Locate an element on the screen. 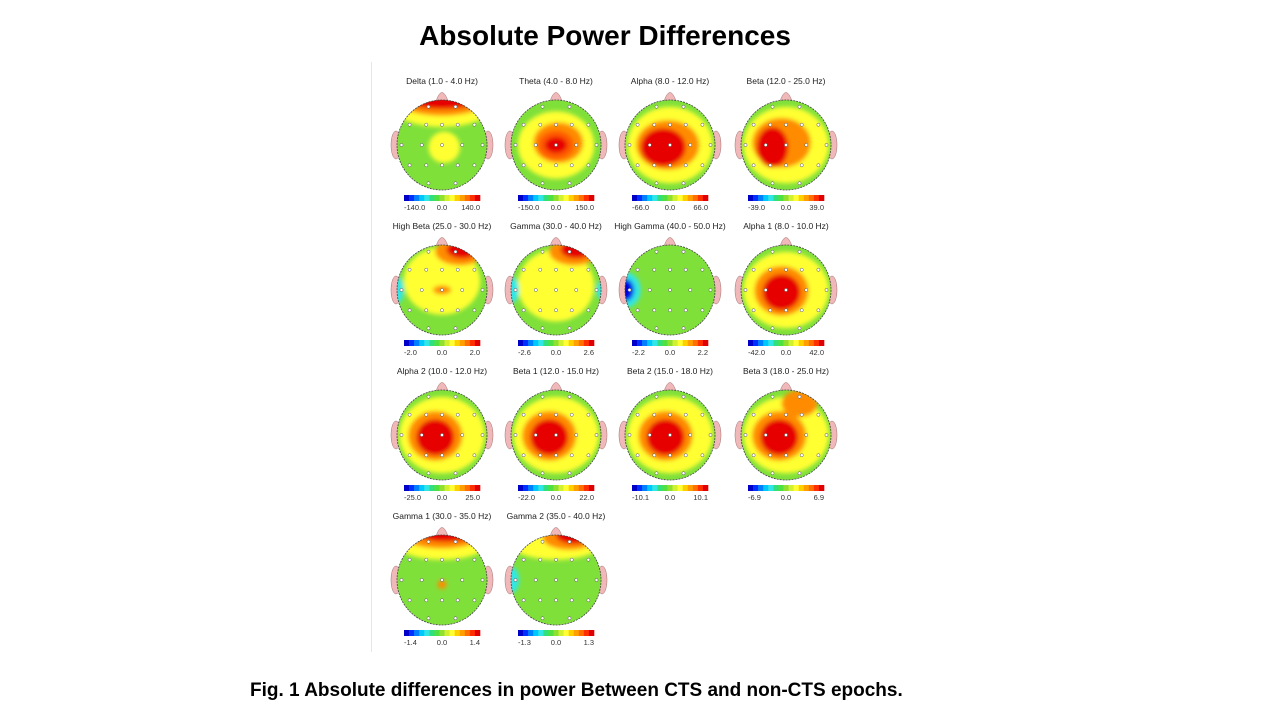 The image size is (1280, 720). colorbar-label-min: -2.0 is located at coordinates (410, 352).